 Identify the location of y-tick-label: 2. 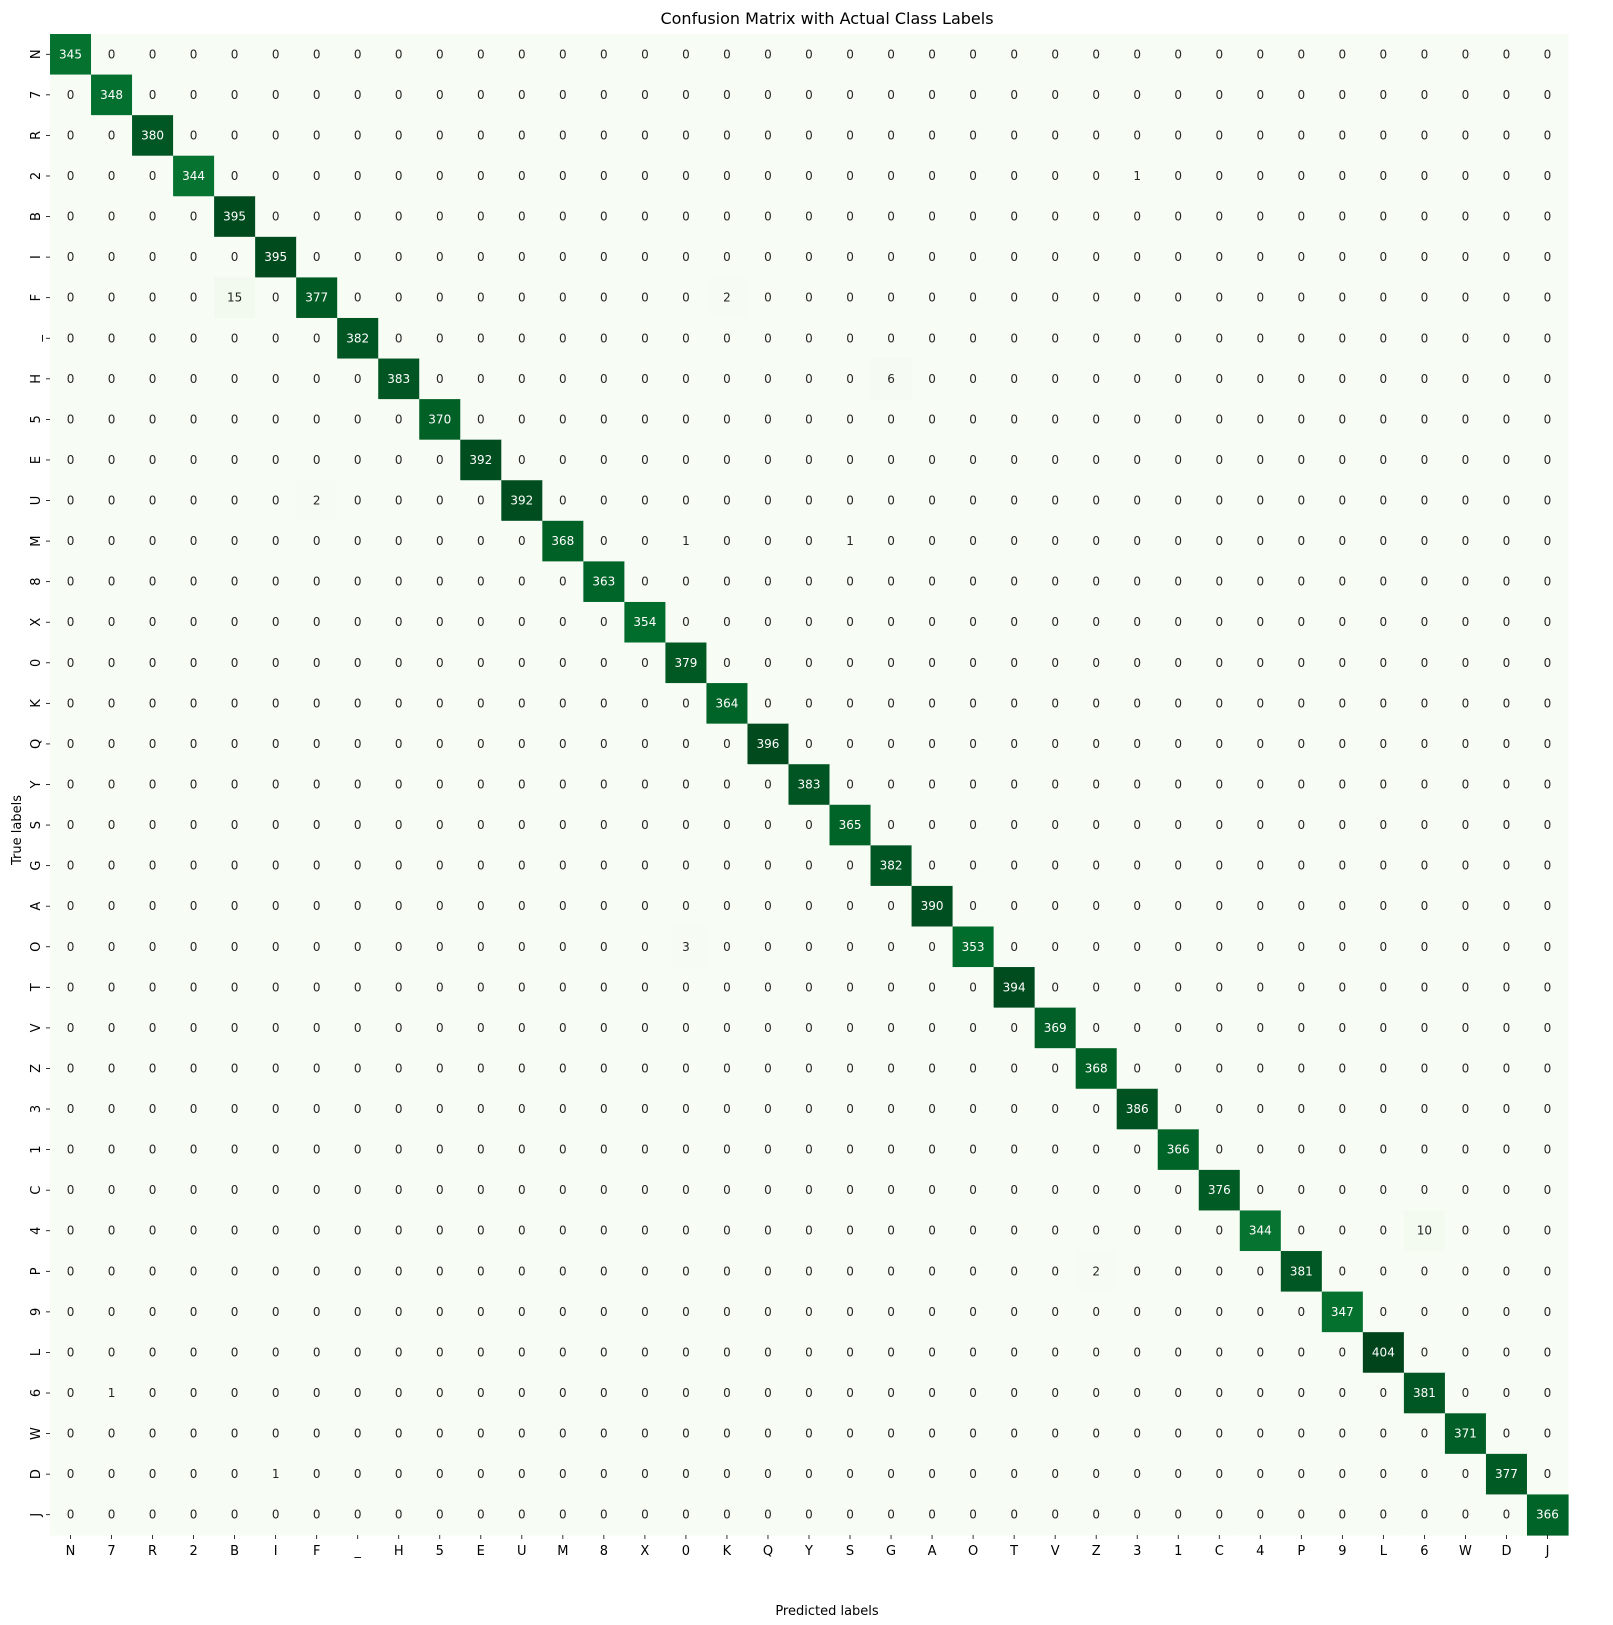
(36, 176).